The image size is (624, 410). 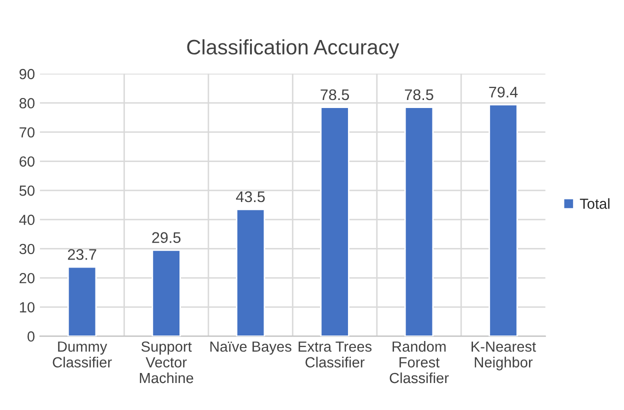 I want to click on y-tick-label: 10, so click(x=27, y=307).